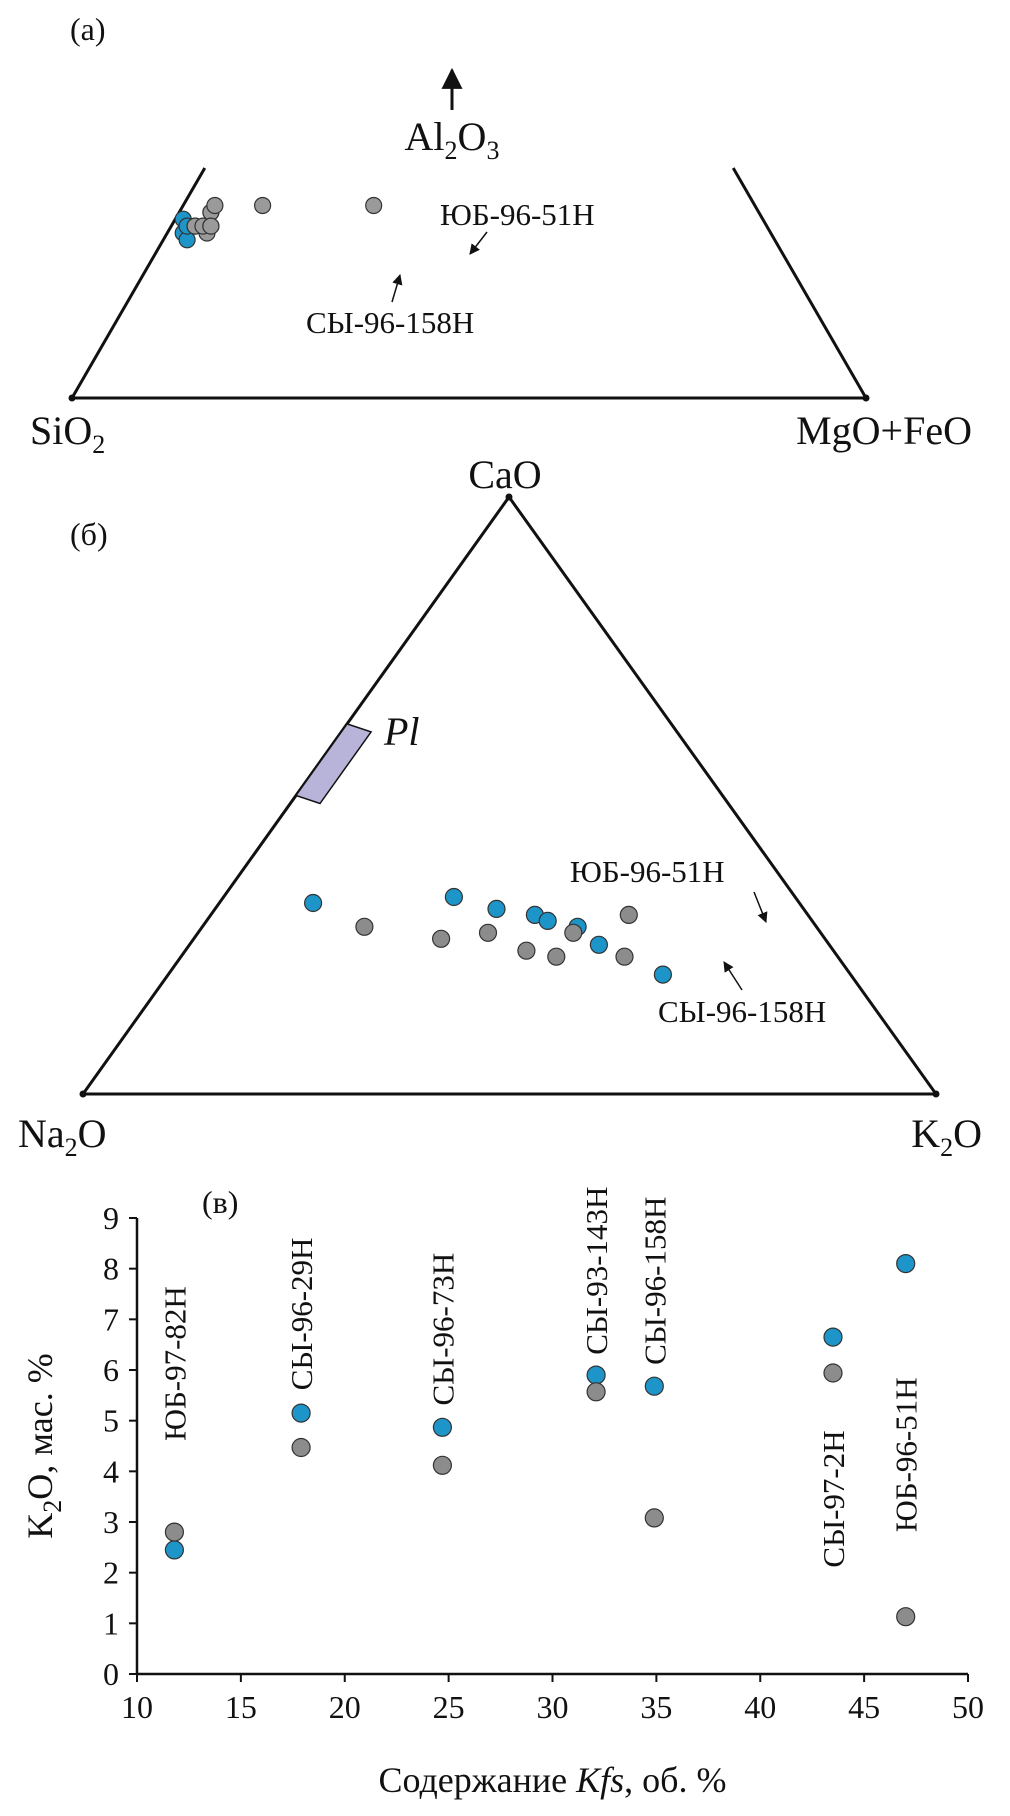 Image resolution: width=1010 pixels, height=1816 pixels. Describe the element at coordinates (799, 283) in the screenshot. I see `triangle-right-side-a` at that location.